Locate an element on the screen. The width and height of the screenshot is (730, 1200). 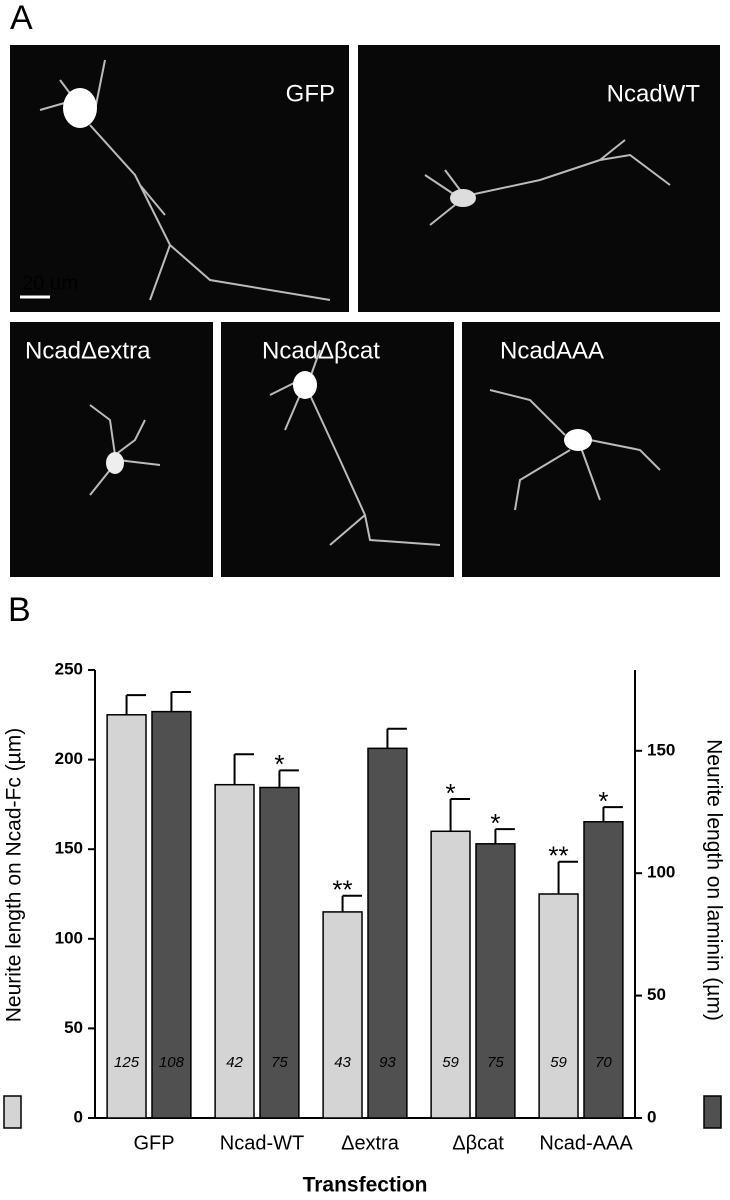
y-tick-label: 50 is located at coordinates (73, 1027).